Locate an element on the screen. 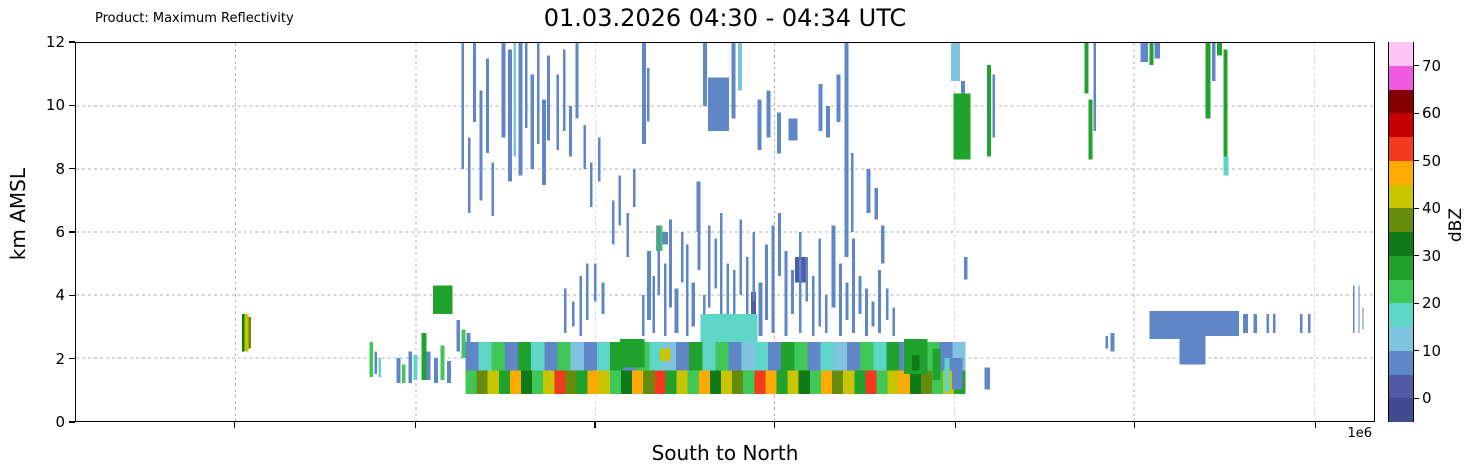 Image resolution: width=1482 pixels, height=470 pixels. colorbar is located at coordinates (1401, 232).